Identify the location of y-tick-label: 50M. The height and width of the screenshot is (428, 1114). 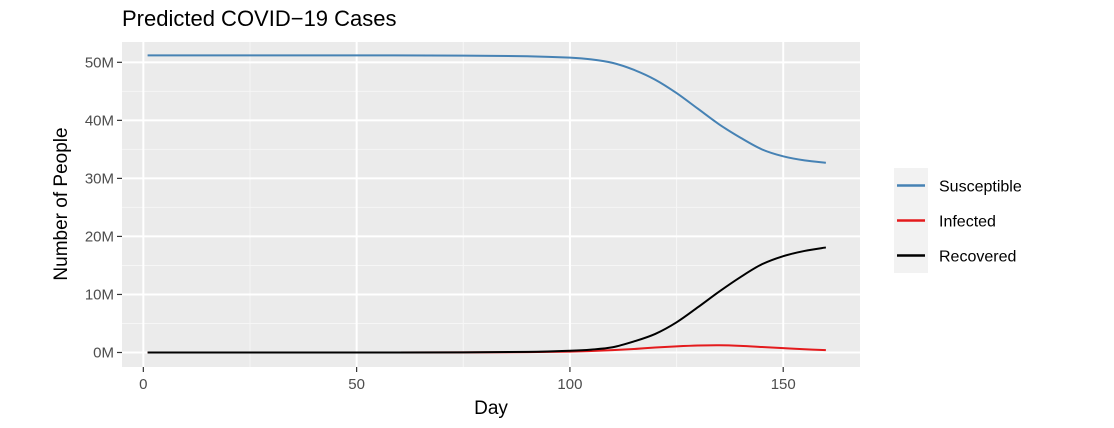
(99, 62).